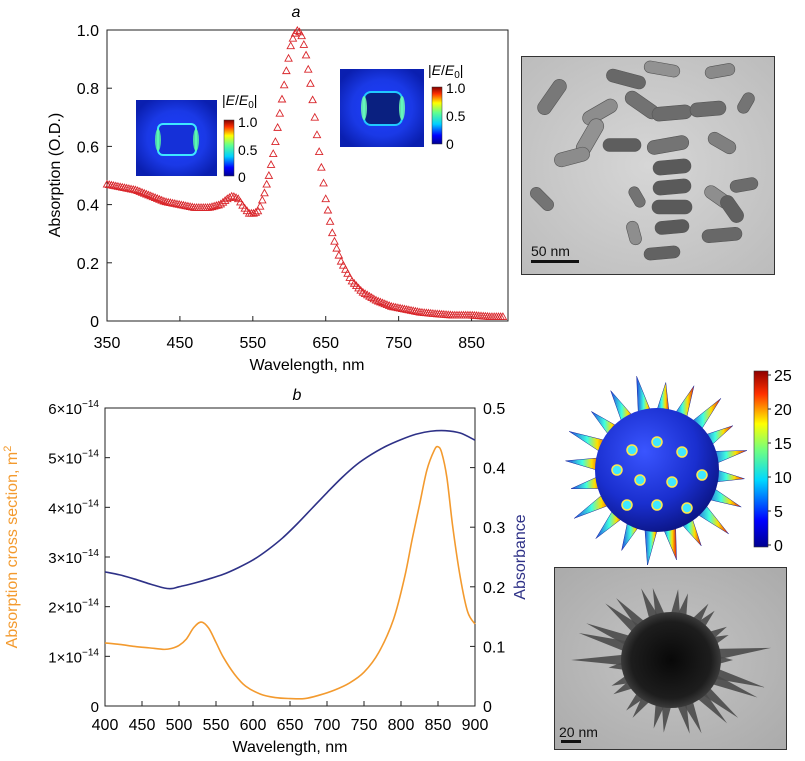 This screenshot has height=761, width=805. Describe the element at coordinates (107, 343) in the screenshot. I see `x-tick-label: 350` at that location.